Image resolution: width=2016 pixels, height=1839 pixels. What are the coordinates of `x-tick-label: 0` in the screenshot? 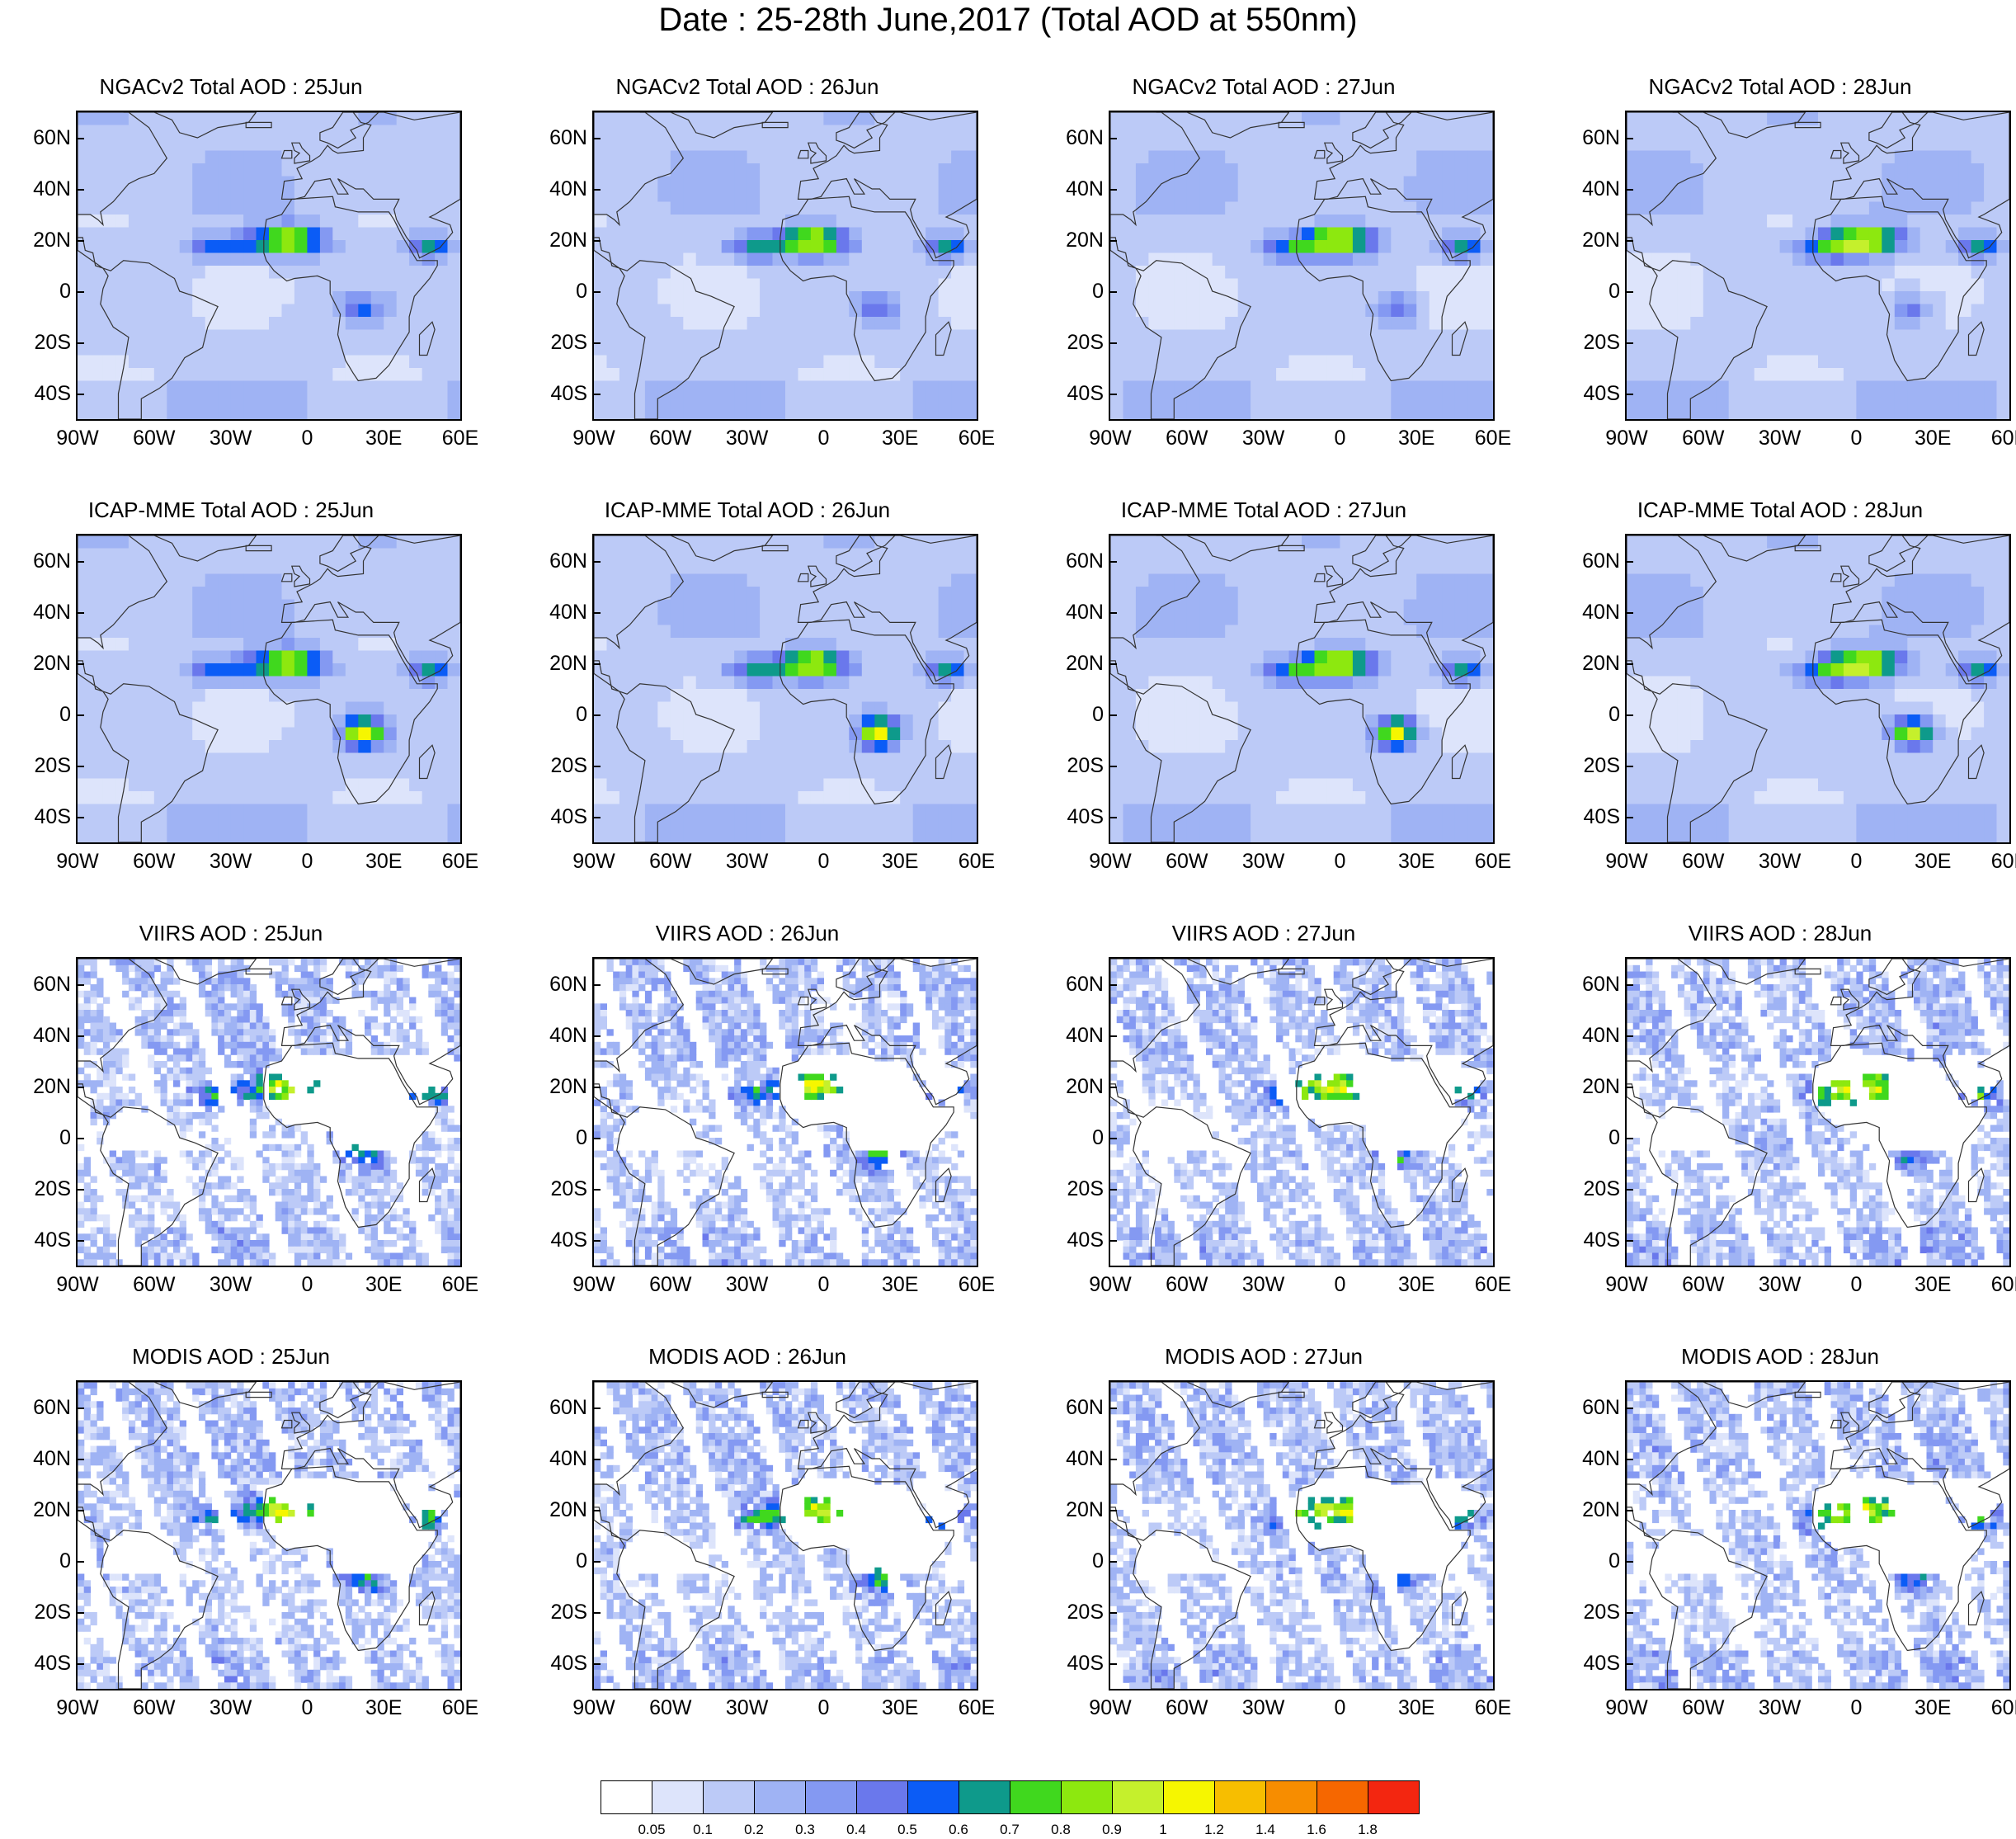 It's located at (1856, 438).